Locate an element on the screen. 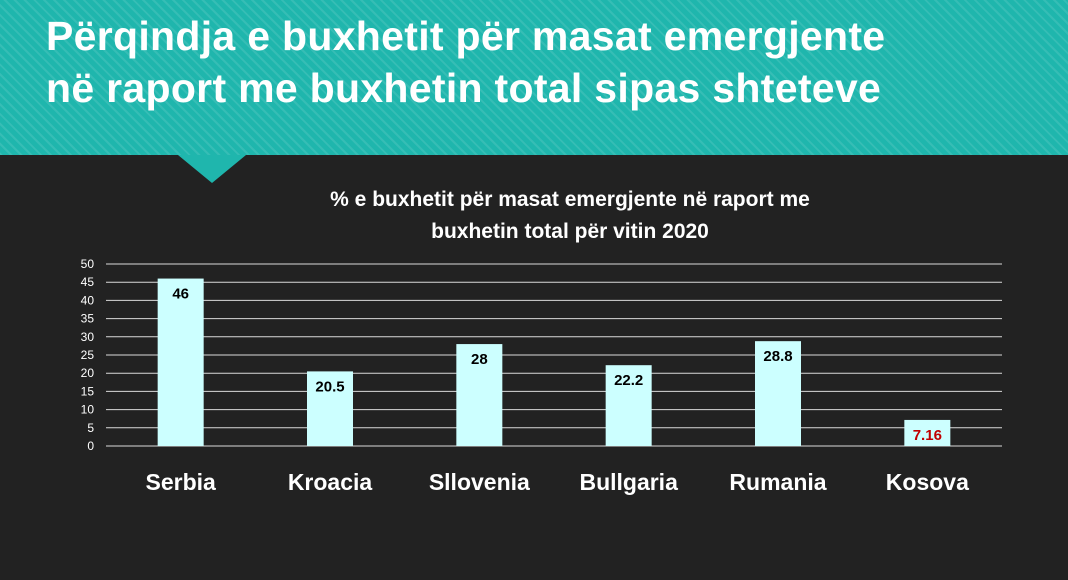 This screenshot has width=1068, height=580. category-label: Kroacia is located at coordinates (330, 482).